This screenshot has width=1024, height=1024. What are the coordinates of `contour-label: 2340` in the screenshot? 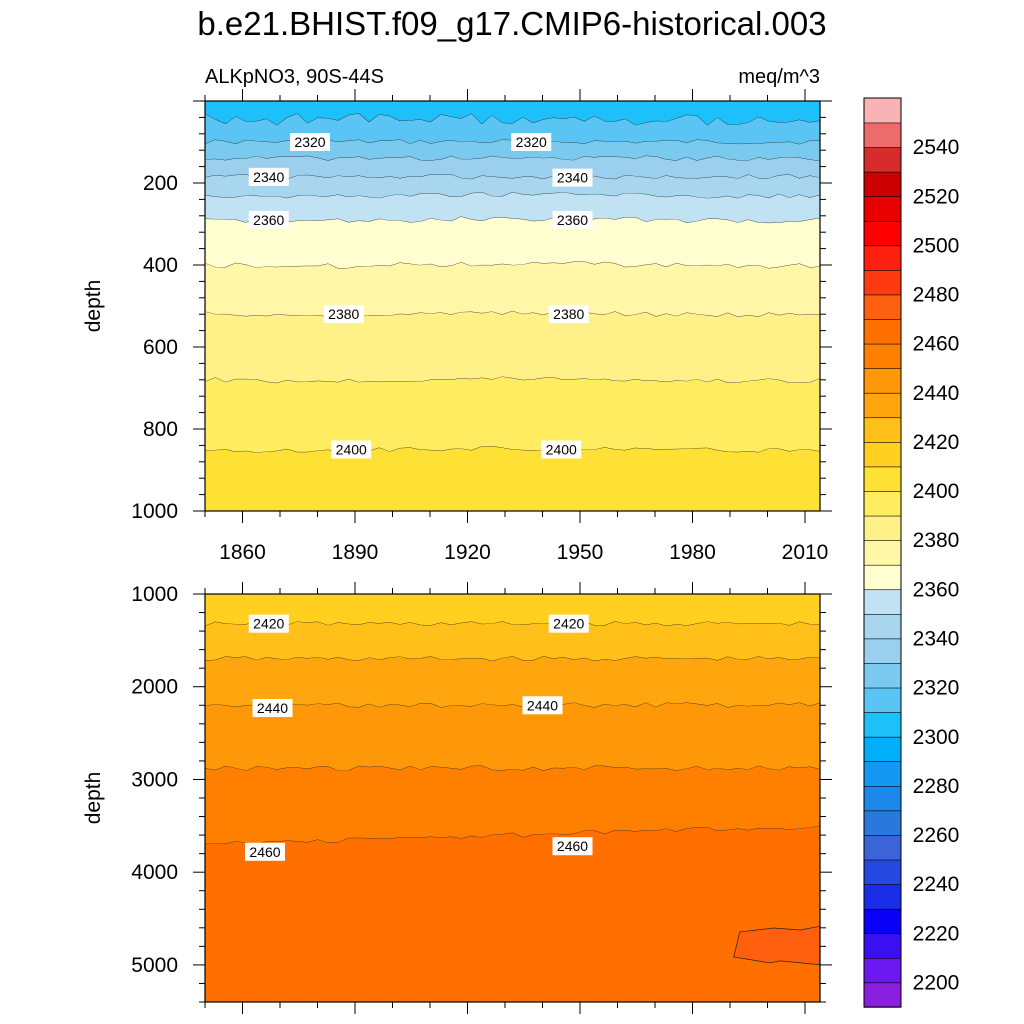 It's located at (268, 176).